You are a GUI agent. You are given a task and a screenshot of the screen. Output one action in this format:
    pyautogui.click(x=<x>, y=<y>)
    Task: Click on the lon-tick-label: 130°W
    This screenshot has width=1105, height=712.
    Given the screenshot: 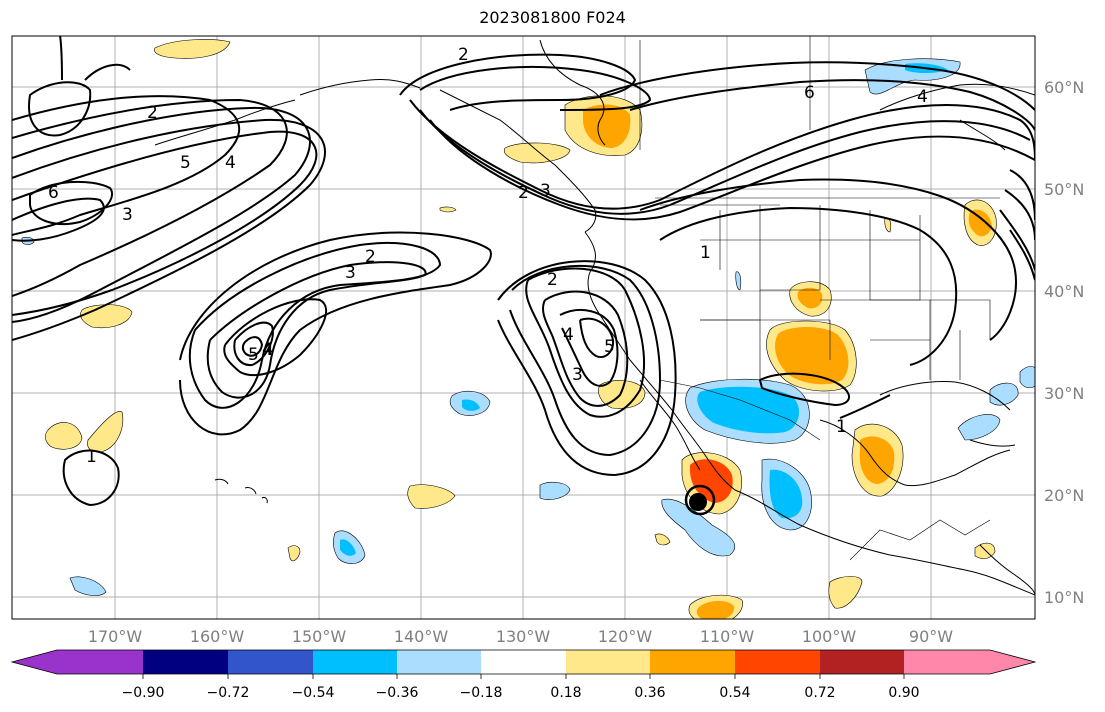 What is the action you would take?
    pyautogui.click(x=523, y=636)
    